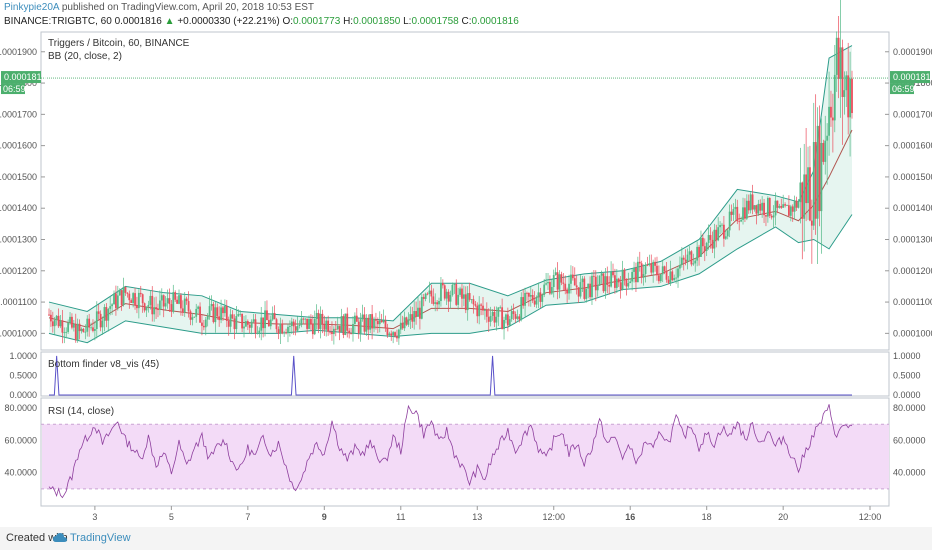 The height and width of the screenshot is (550, 932). I want to click on price-tick-label-right: 0.0001600, so click(912, 146).